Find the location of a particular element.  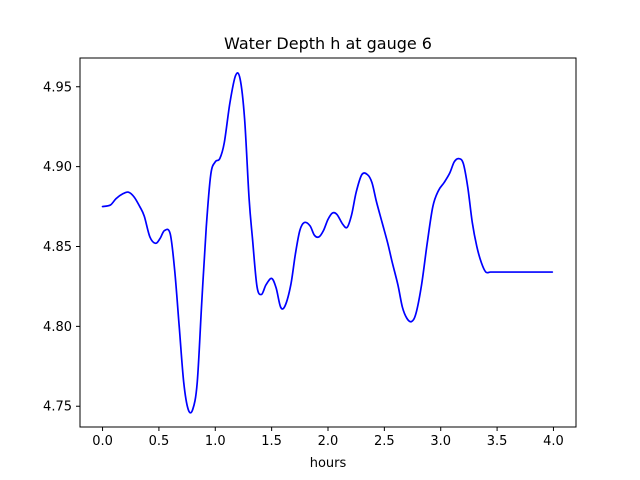

y-axis-ticks: 4.75 4.80 4.85 4.90 4.95 is located at coordinates (61, 247).